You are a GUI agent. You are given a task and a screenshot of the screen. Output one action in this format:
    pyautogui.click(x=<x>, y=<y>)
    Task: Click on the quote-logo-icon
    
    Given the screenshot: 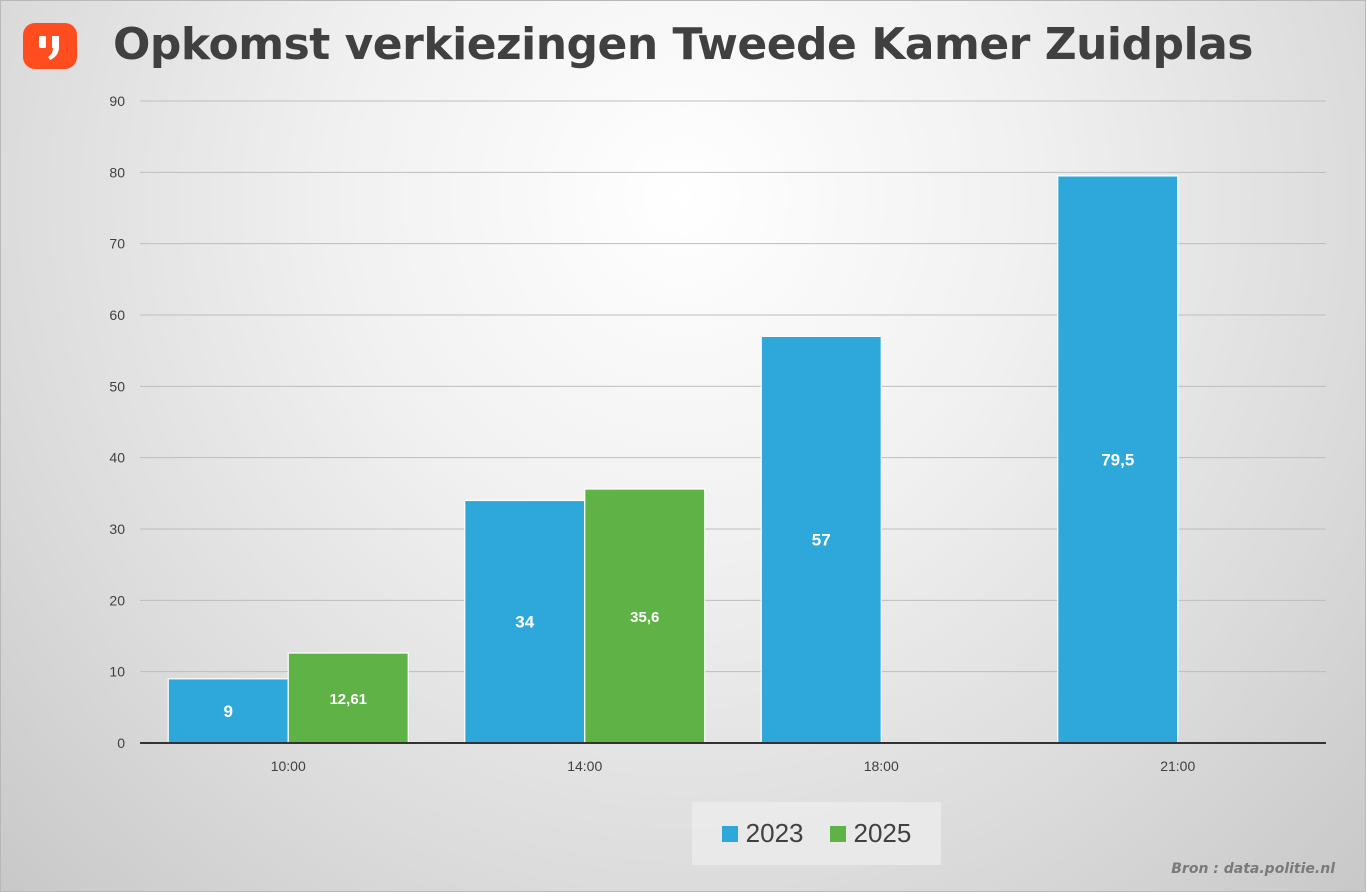 What is the action you would take?
    pyautogui.click(x=50, y=46)
    